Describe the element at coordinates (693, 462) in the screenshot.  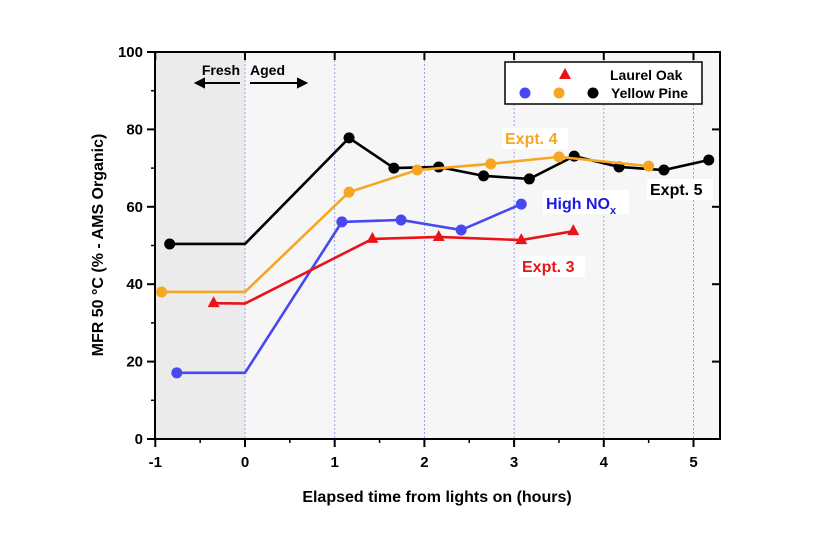
I see `x-tick-label: 5` at that location.